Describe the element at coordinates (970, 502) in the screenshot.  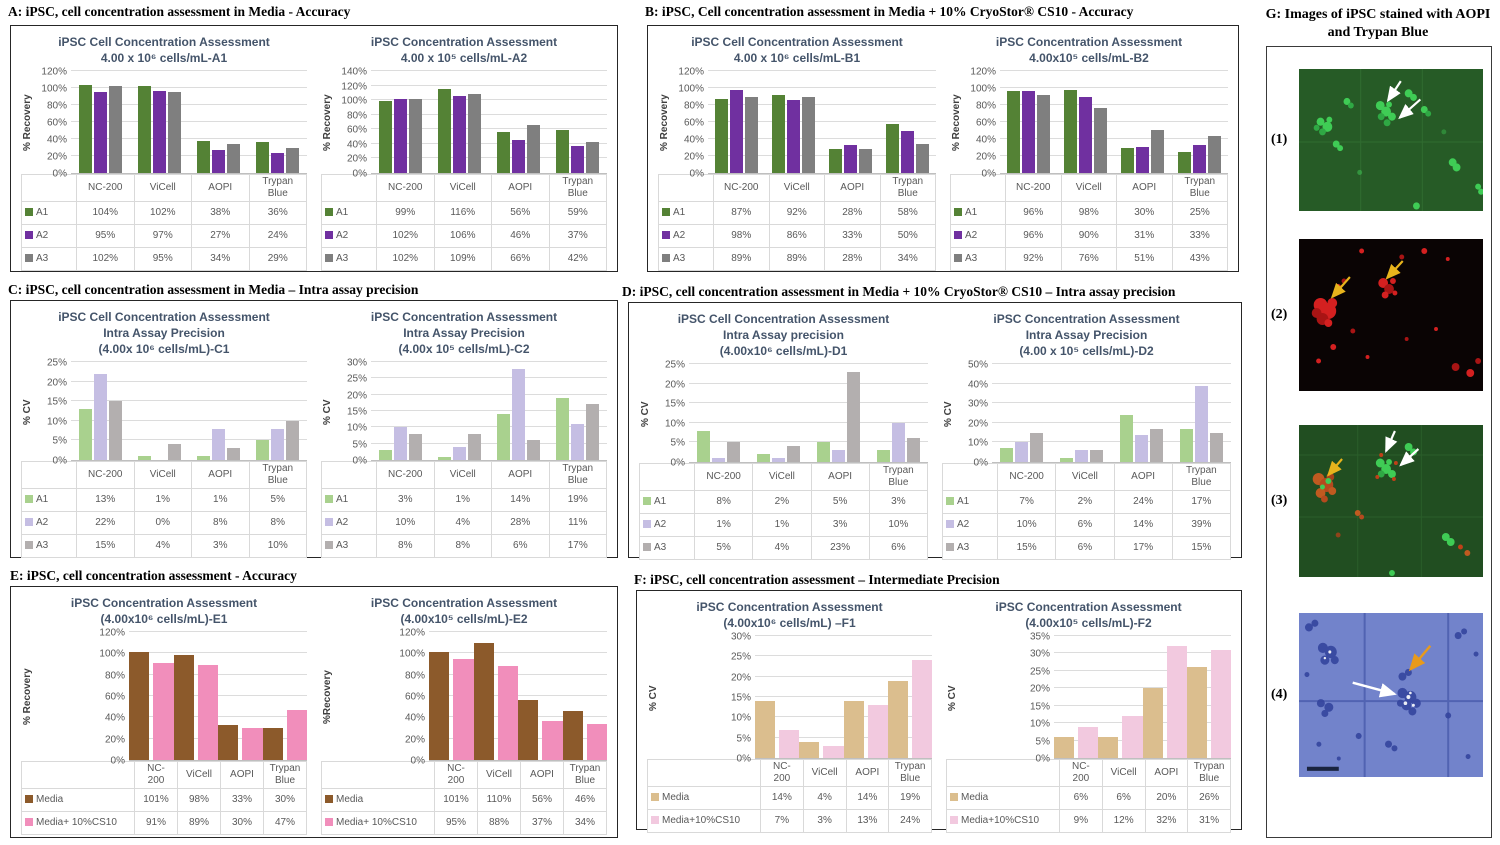
I see `legend-cell-a1: A1` at that location.